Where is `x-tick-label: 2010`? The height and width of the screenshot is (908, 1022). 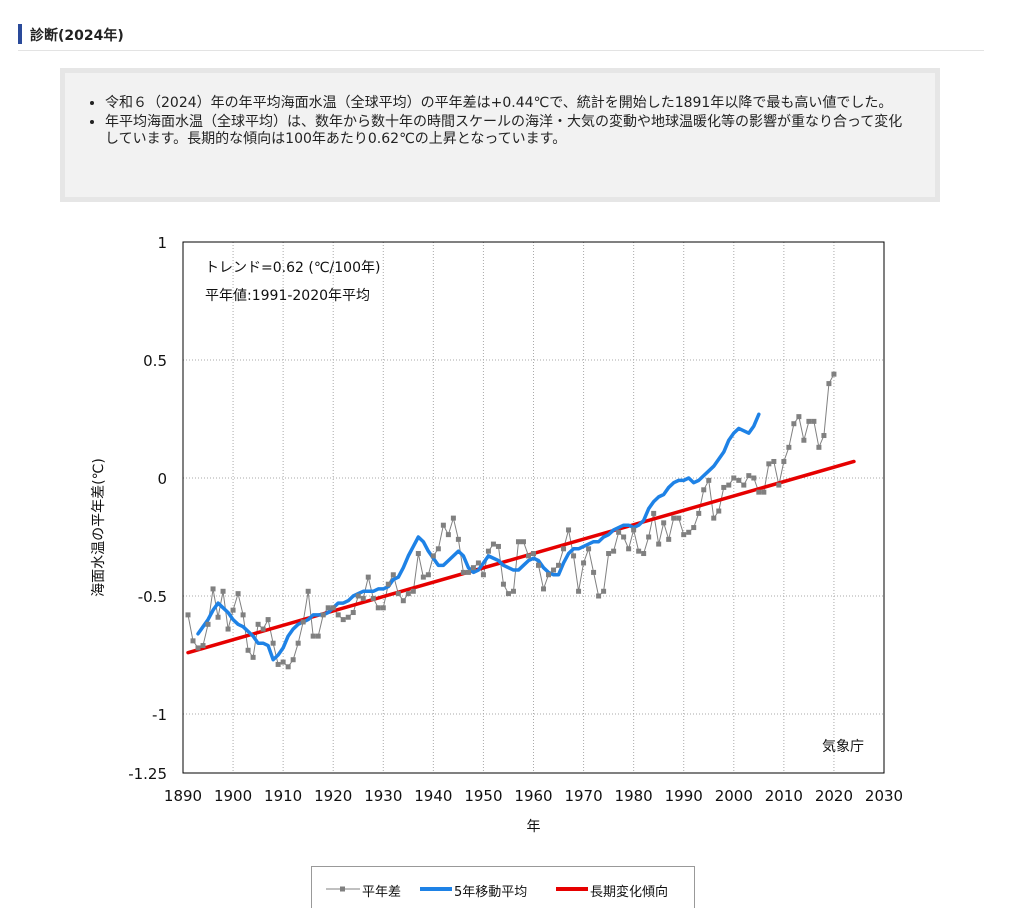 x-tick-label: 2010 is located at coordinates (784, 796).